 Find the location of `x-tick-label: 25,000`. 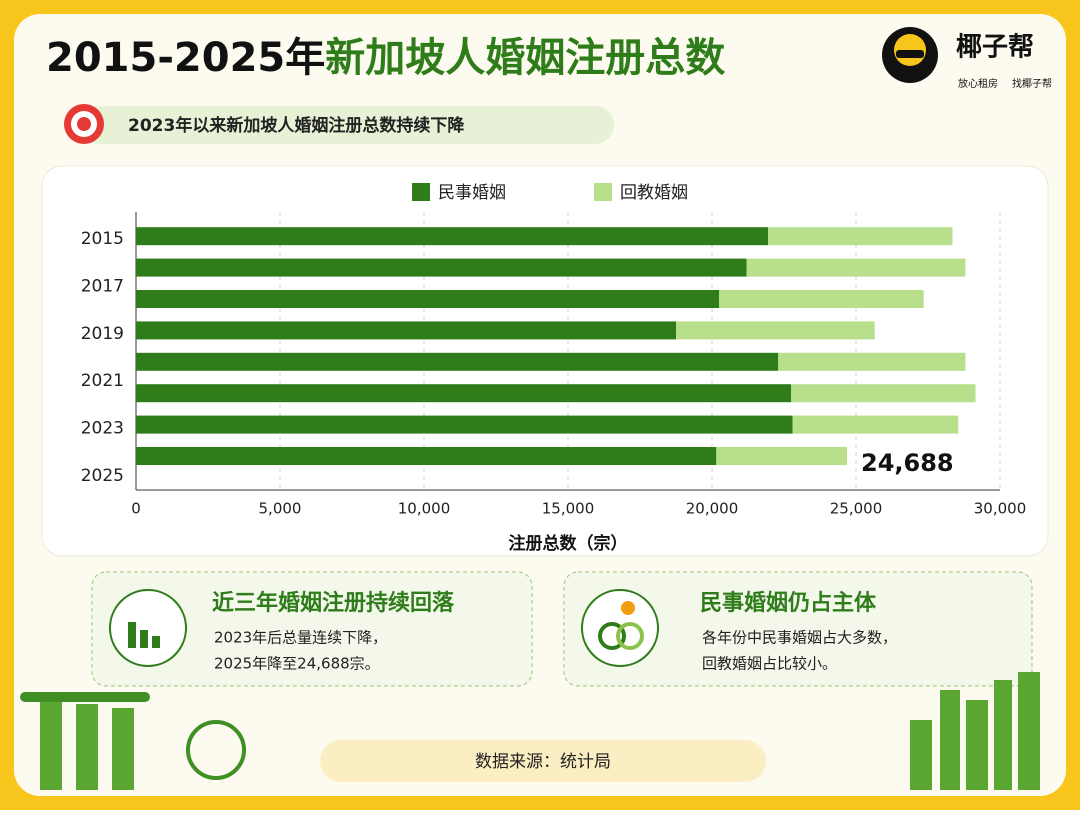

x-tick-label: 25,000 is located at coordinates (856, 509).